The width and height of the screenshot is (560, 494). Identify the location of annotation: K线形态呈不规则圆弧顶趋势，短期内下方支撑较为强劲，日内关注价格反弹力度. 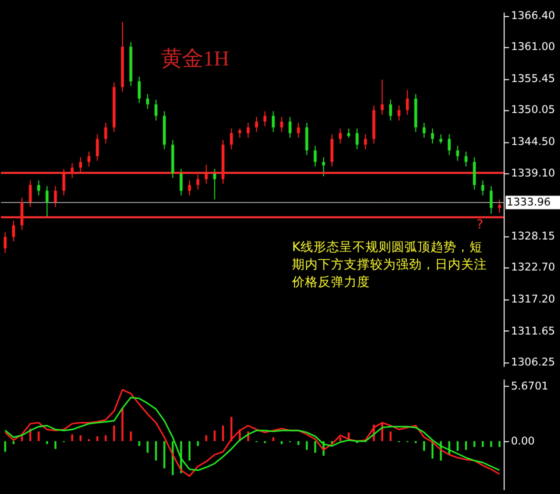
(389, 263).